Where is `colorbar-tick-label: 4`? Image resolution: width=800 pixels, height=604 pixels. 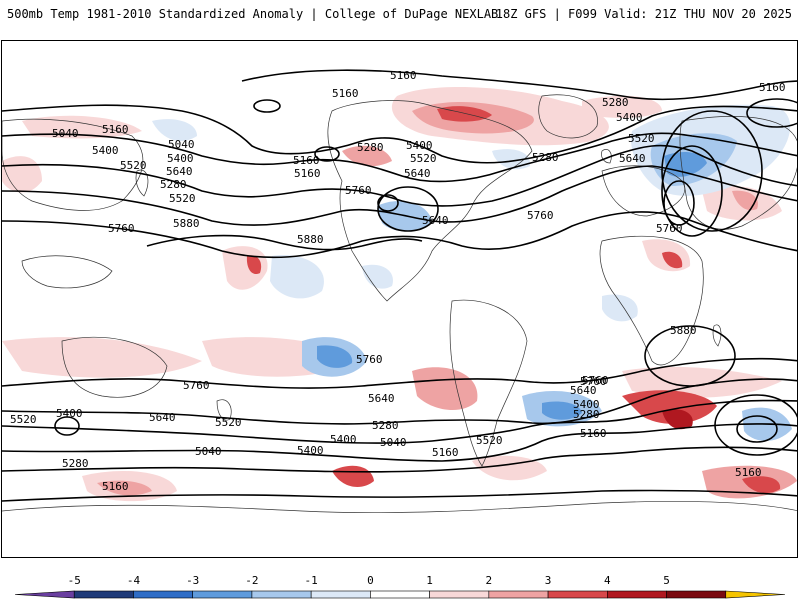 colorbar-tick-label: 4 is located at coordinates (607, 580).